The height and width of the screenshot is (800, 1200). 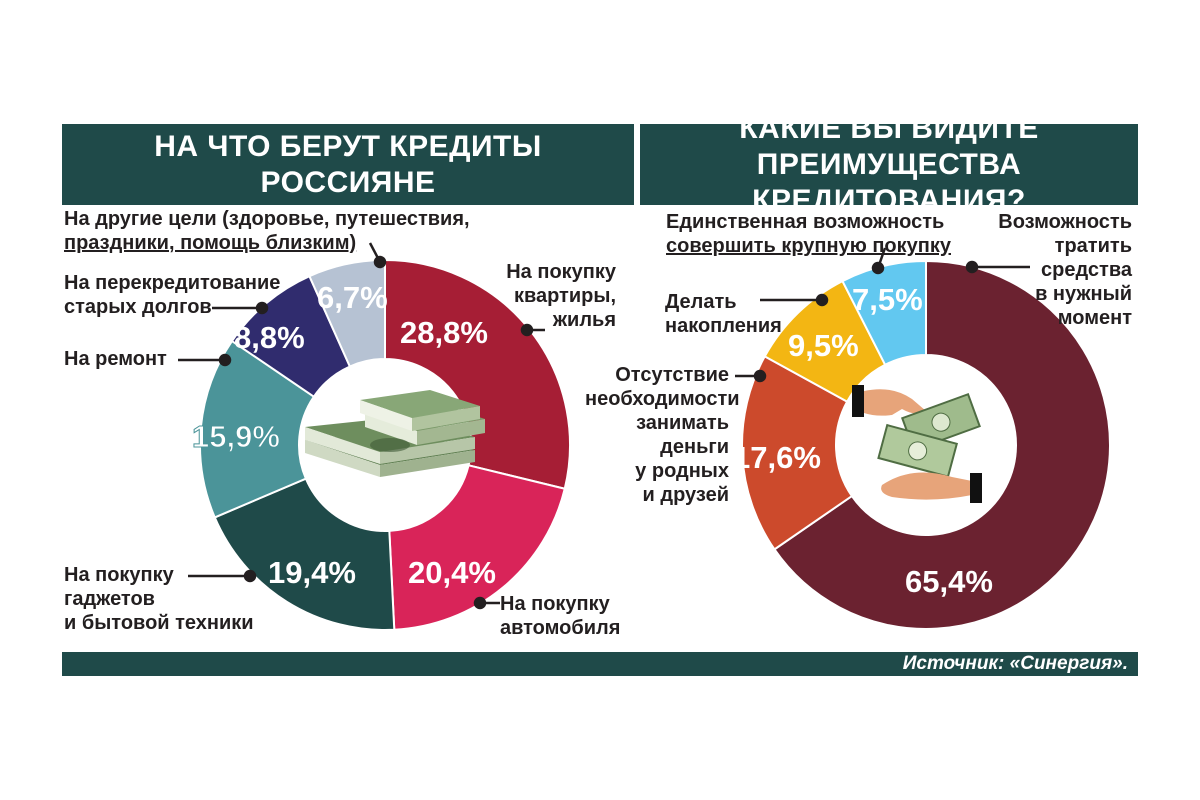 I want to click on leader-nonborrow-dot, so click(x=760, y=376).